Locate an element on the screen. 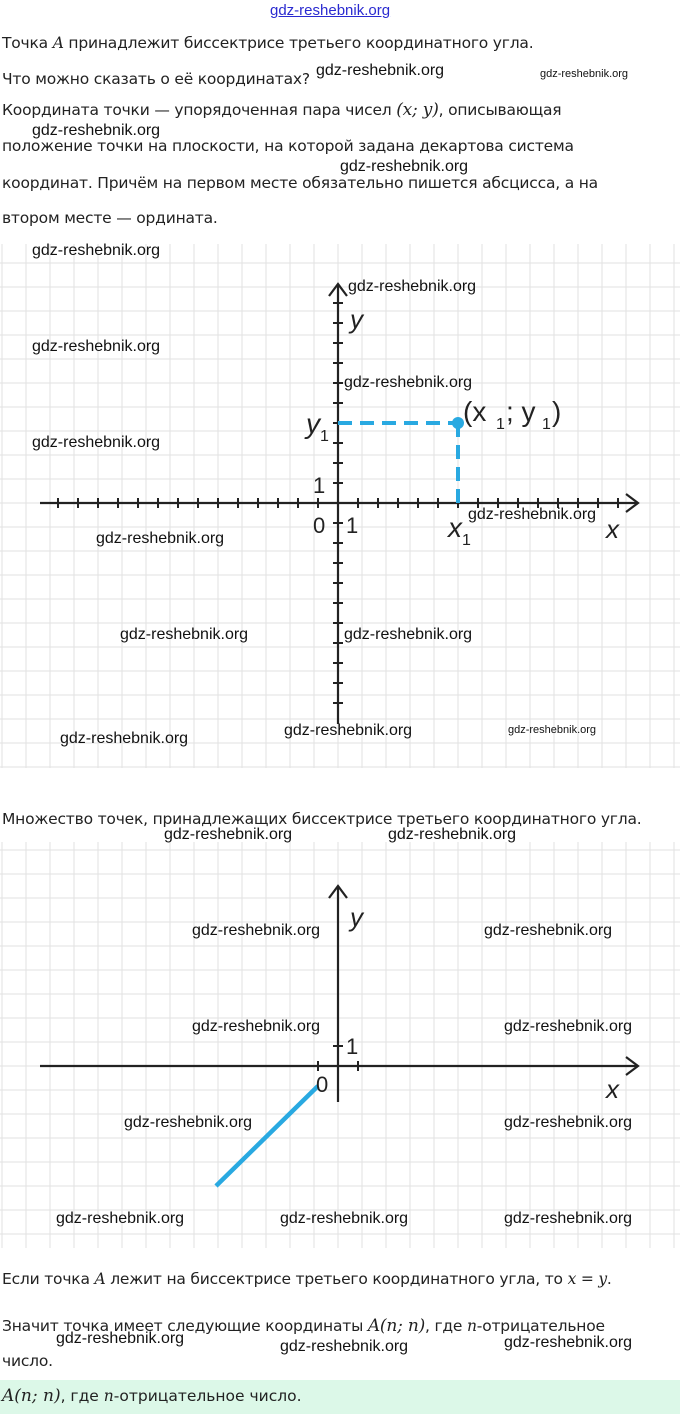  text-line: число. is located at coordinates (27, 1361).